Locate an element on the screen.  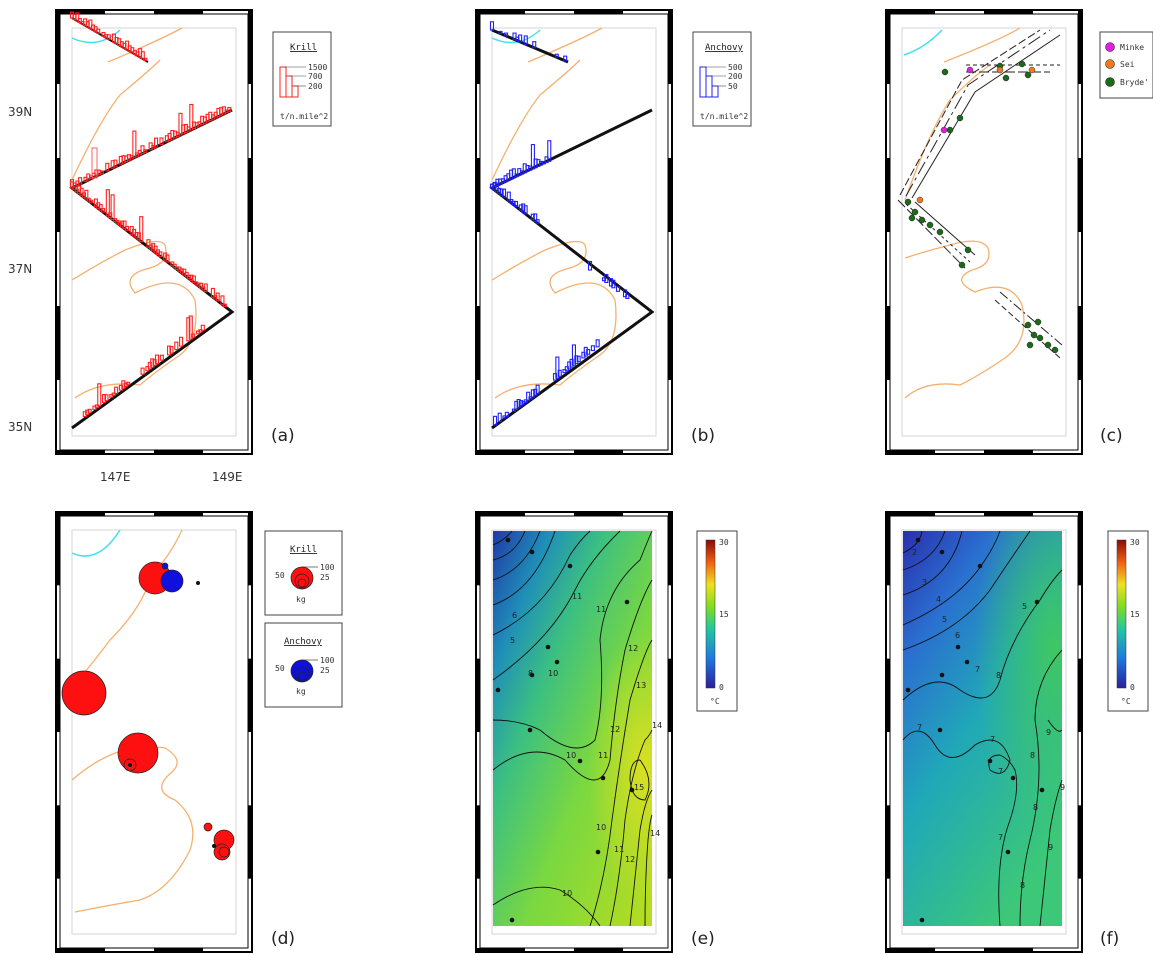
sampling-stations is located at coordinates (975, 730).